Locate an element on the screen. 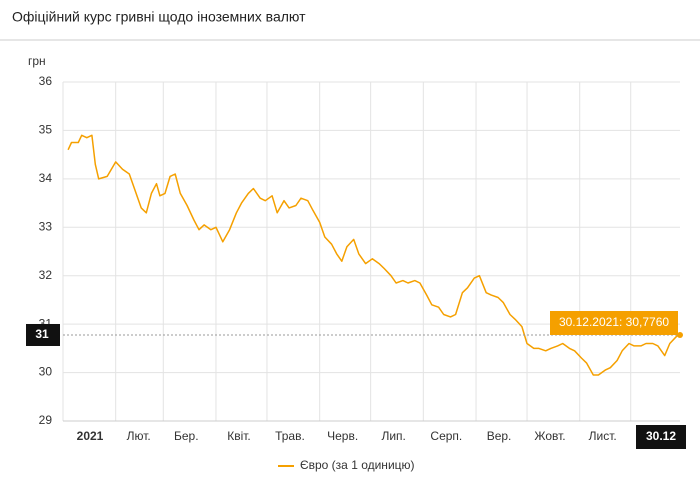 This screenshot has height=478, width=700. y-axis-label: грн is located at coordinates (37, 61).